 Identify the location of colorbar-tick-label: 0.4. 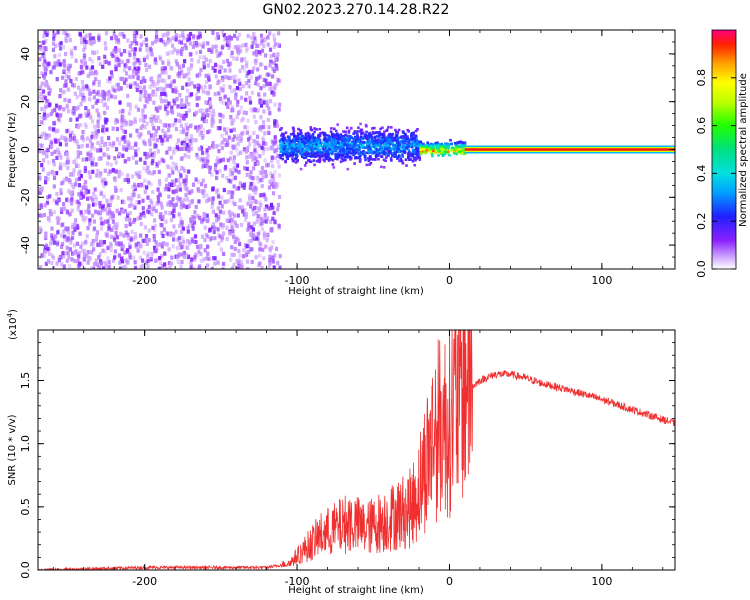
(701, 174).